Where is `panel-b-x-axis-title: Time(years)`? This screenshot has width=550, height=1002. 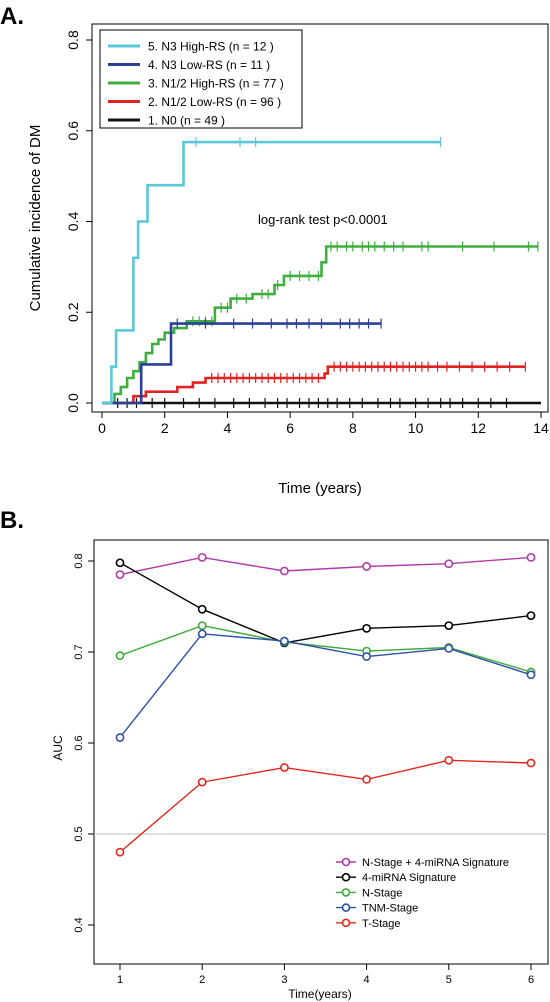 panel-b-x-axis-title: Time(years) is located at coordinates (320, 994).